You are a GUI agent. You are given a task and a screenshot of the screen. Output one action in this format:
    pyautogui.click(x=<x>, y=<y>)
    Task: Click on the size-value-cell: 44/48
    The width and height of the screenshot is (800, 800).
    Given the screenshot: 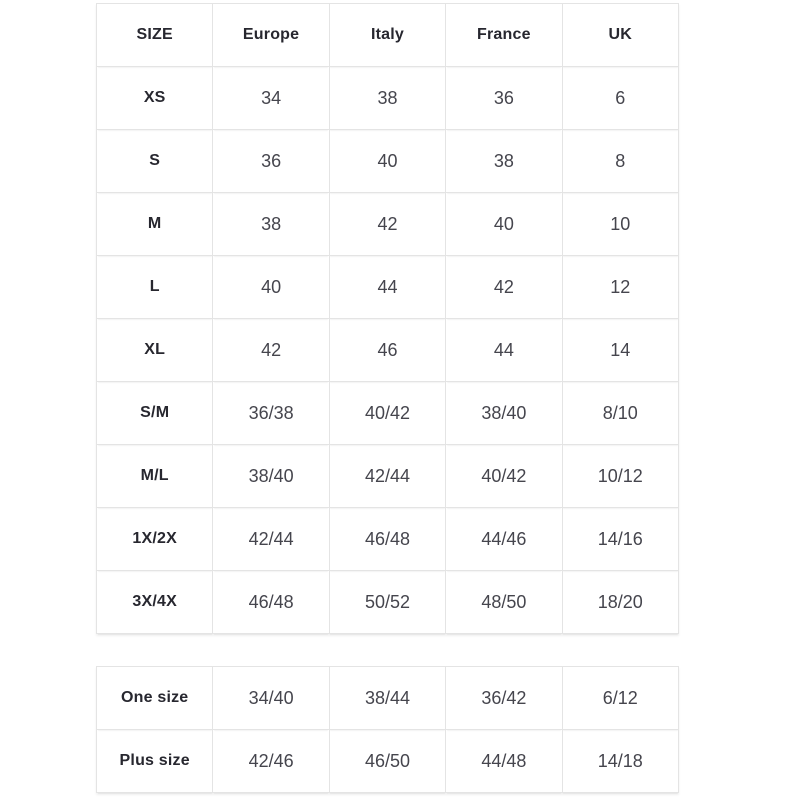 What is the action you would take?
    pyautogui.click(x=504, y=761)
    